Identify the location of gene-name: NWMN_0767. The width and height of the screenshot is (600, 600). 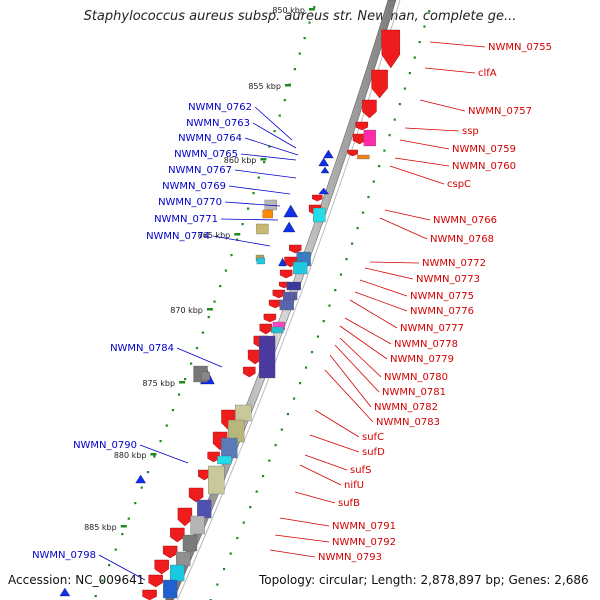
(200, 170).